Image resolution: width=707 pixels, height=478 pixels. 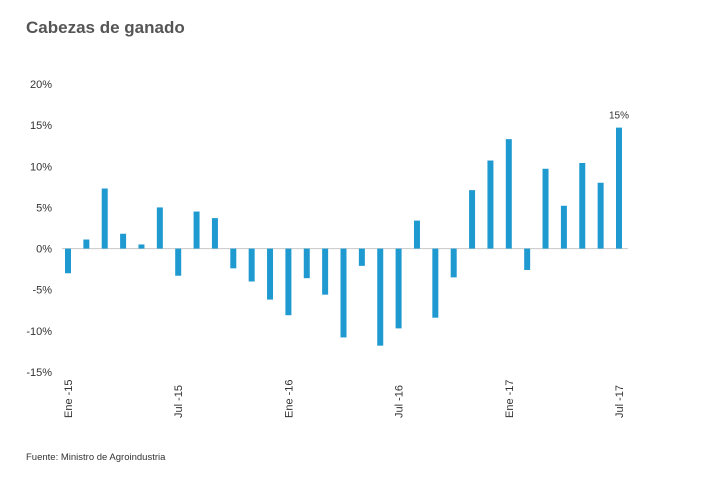 What do you see at coordinates (96, 457) in the screenshot?
I see `source-note: Fuente: Ministro de Agroindustria` at bounding box center [96, 457].